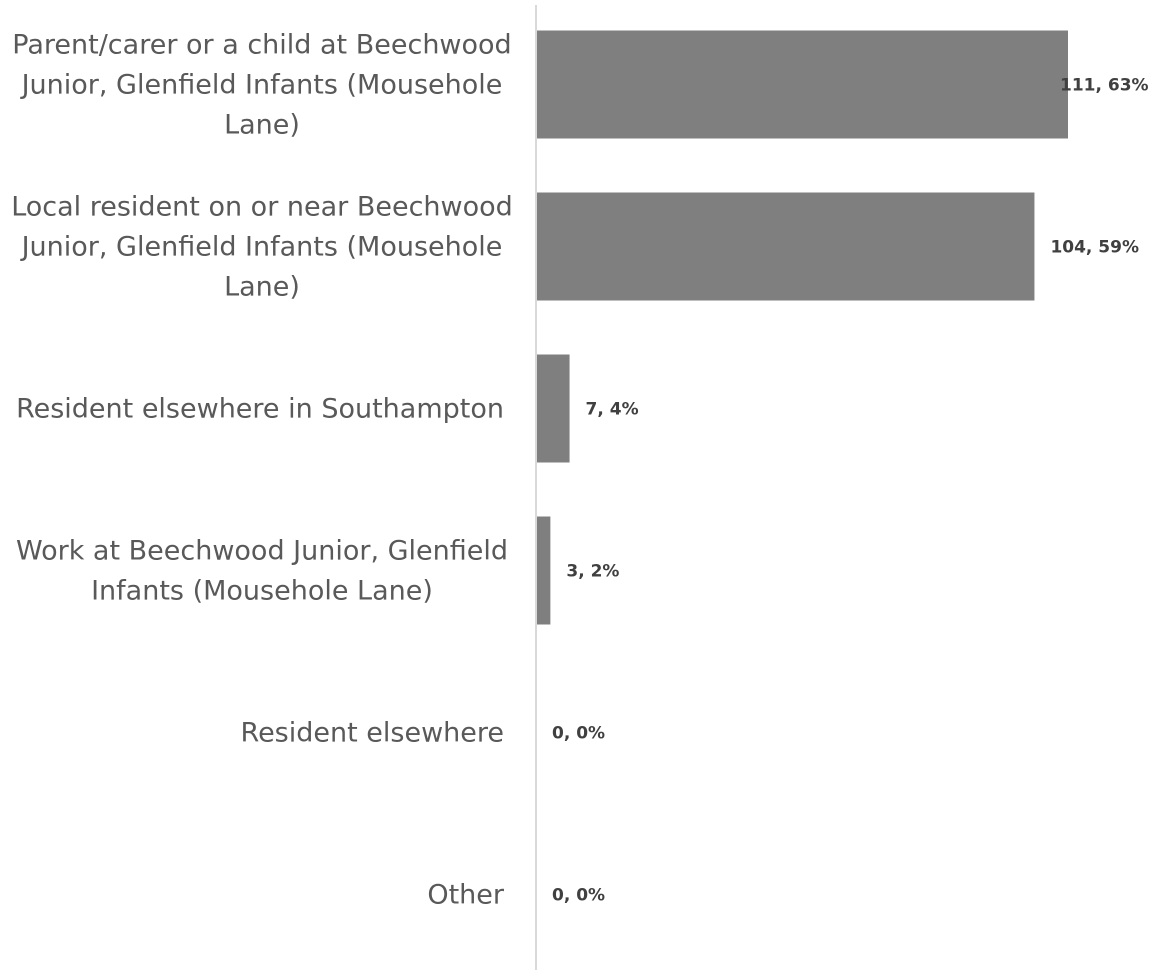  Describe the element at coordinates (578, 734) in the screenshot. I see `data-label-4: 0, 0%` at that location.